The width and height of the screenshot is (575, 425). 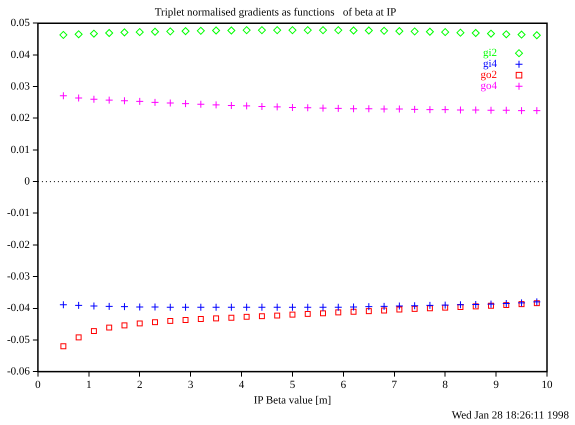 I want to click on x-tick-label: 9, so click(x=496, y=385).